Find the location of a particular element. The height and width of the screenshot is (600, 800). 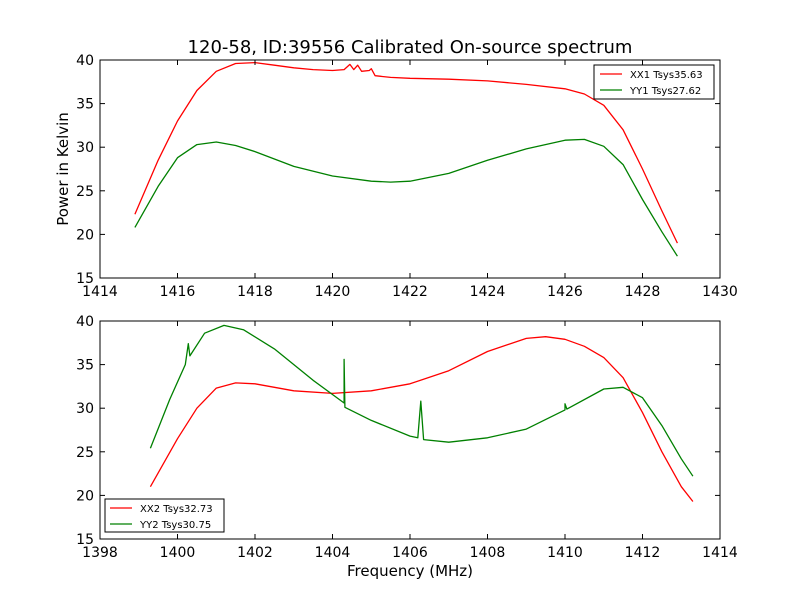

top-x-tick-label: 1428 is located at coordinates (643, 292).